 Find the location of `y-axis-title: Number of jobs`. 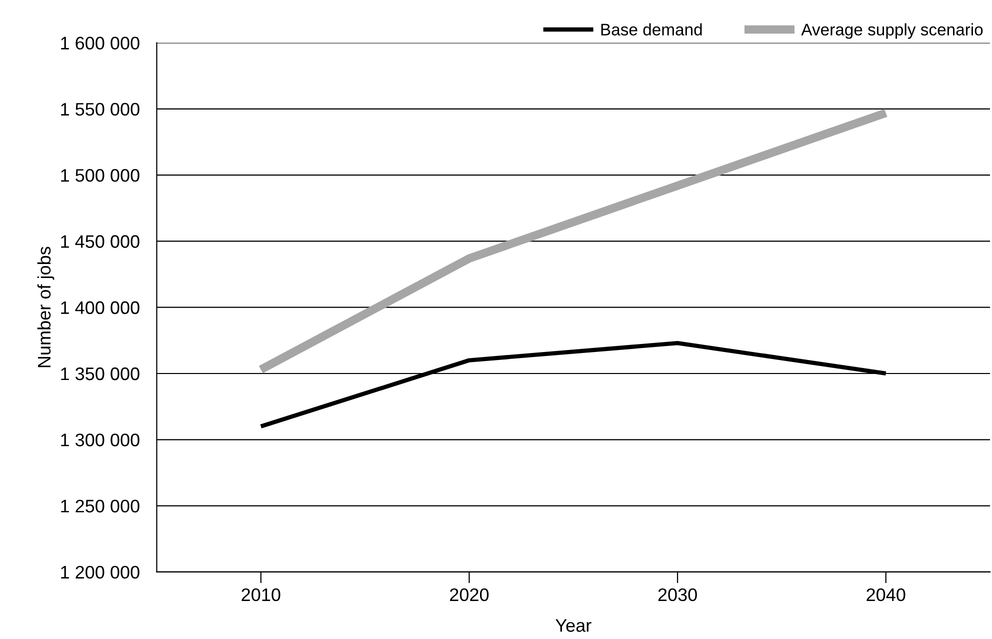

y-axis-title: Number of jobs is located at coordinates (45, 307).